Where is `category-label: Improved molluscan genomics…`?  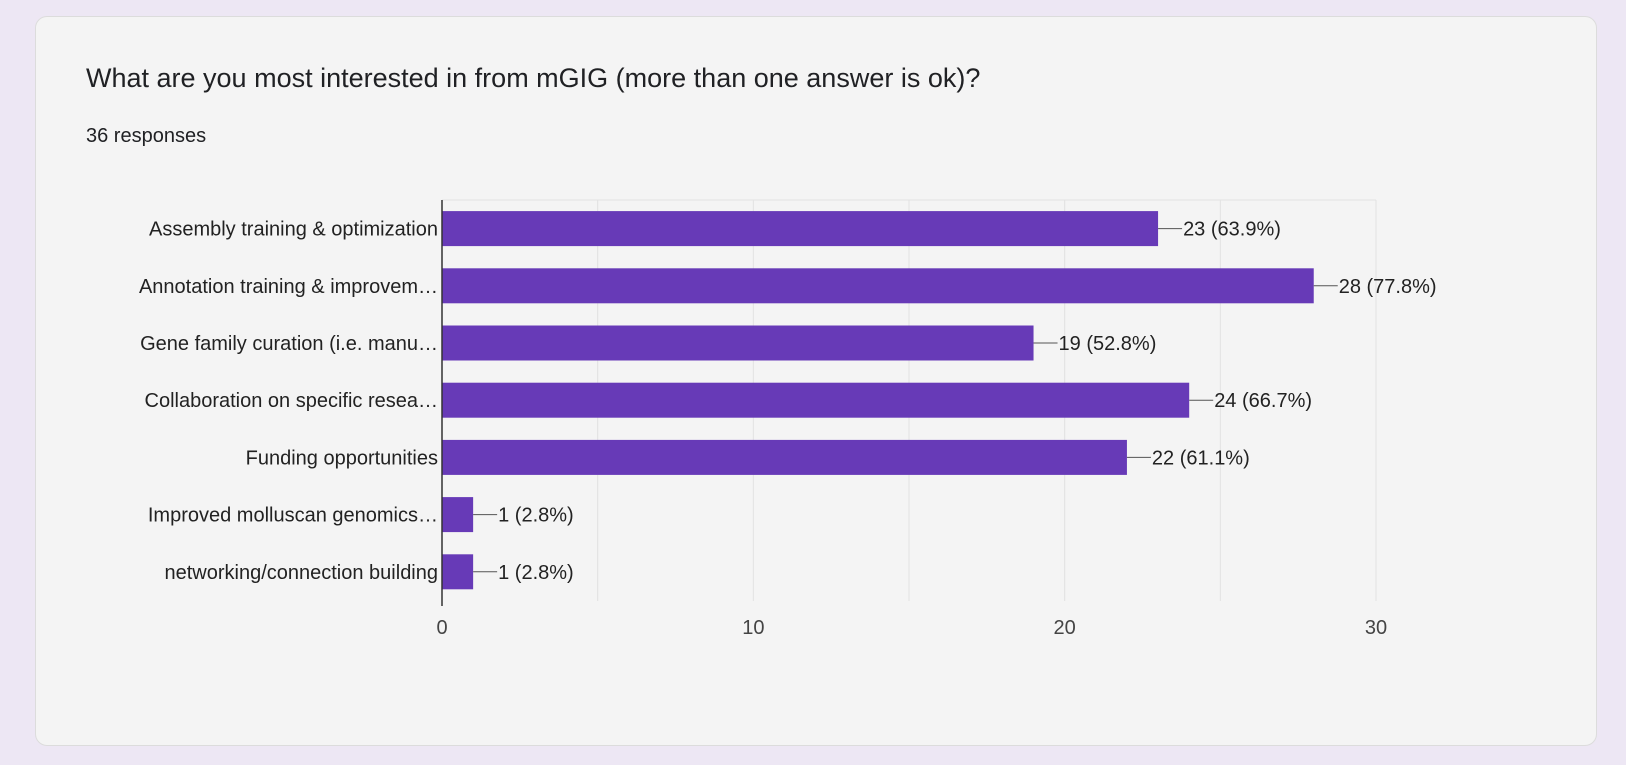
category-label: Improved molluscan genomics… is located at coordinates (293, 516).